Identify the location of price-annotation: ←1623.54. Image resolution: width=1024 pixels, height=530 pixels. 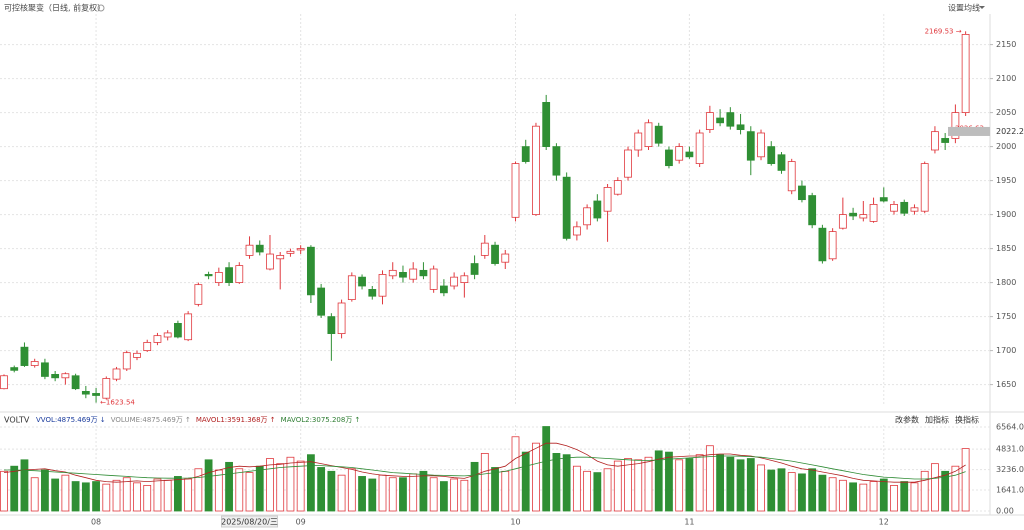
(117, 403).